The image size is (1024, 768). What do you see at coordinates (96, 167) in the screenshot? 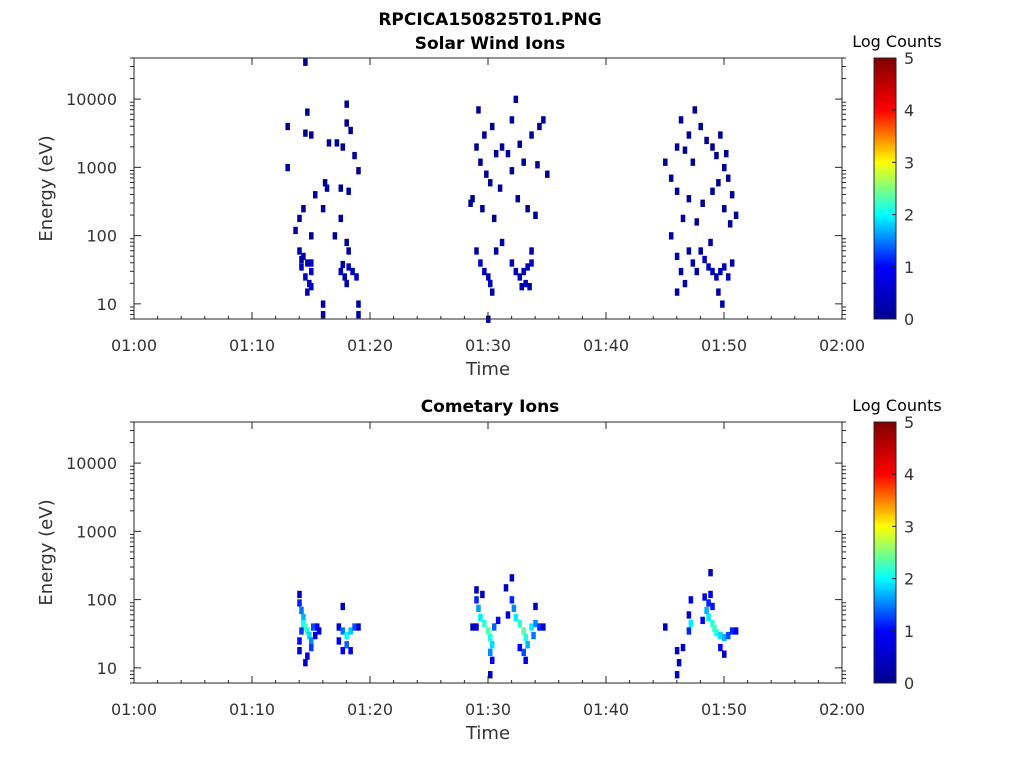
I see `y-tick-label: 1000` at bounding box center [96, 167].